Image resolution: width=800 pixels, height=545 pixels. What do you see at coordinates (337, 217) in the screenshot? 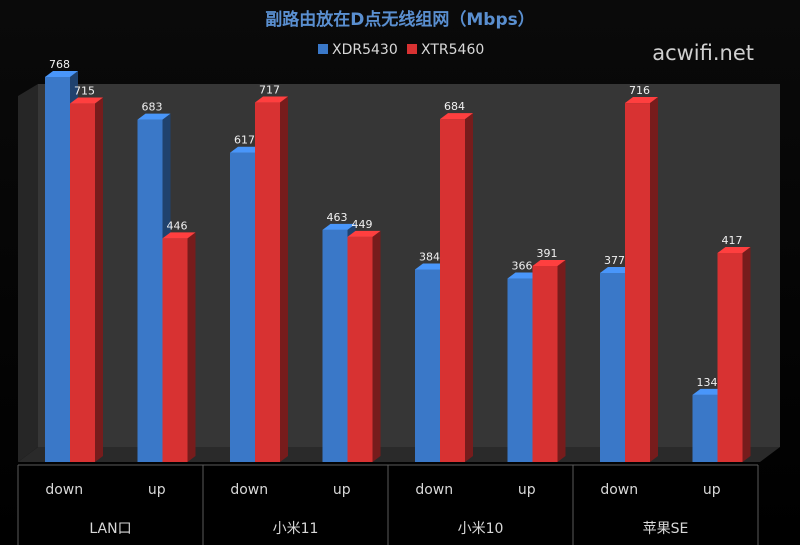
I see `value-label: 463` at bounding box center [337, 217].